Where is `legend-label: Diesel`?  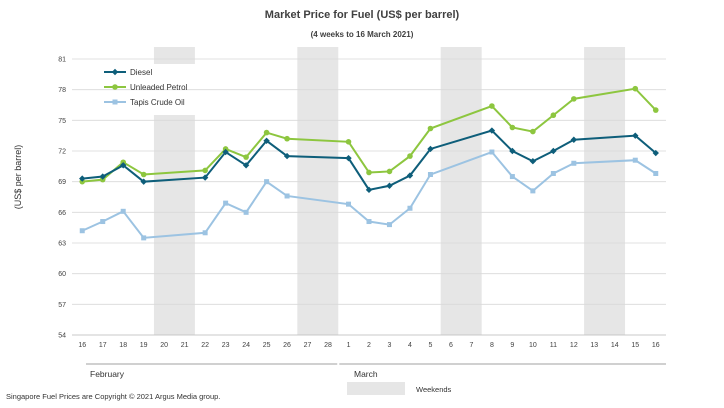
legend-label: Diesel is located at coordinates (141, 72).